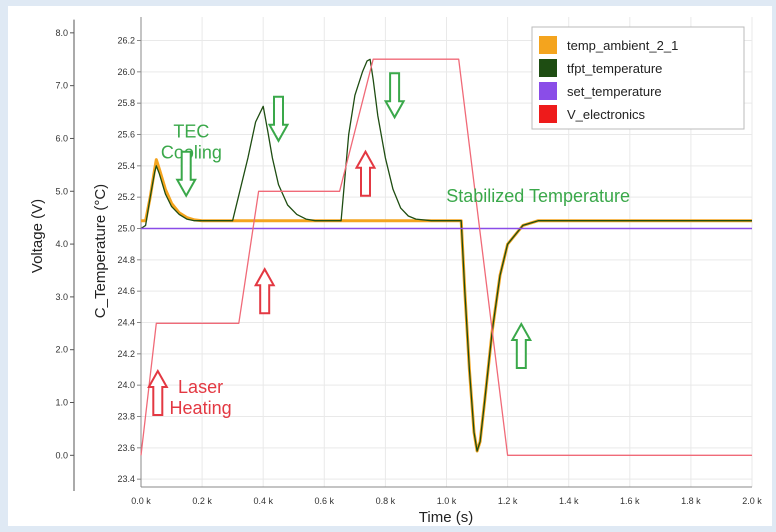  I want to click on voltage-tick-label: 0.0, so click(61, 455).